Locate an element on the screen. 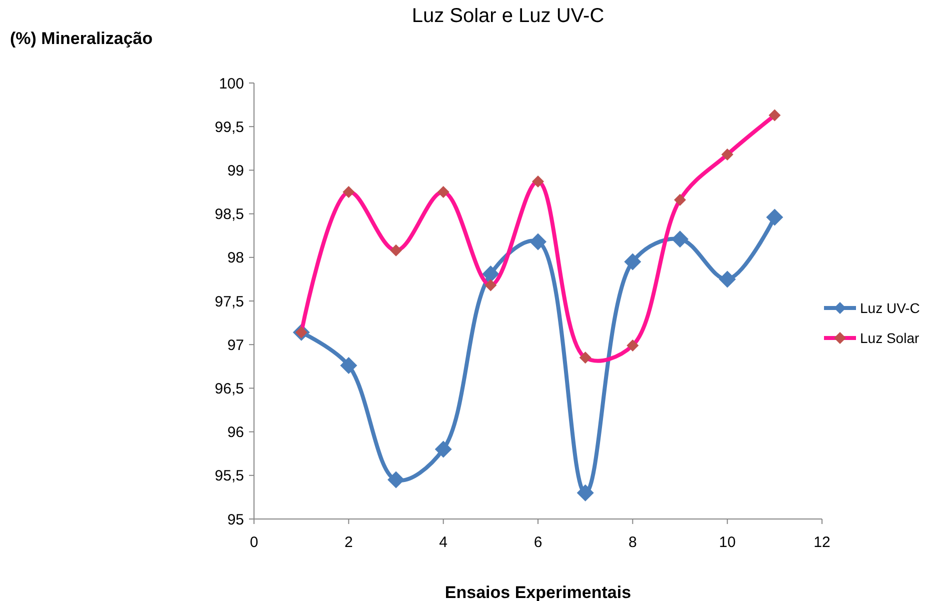 This screenshot has width=932, height=601. y-tick-label: 97 is located at coordinates (235, 345).